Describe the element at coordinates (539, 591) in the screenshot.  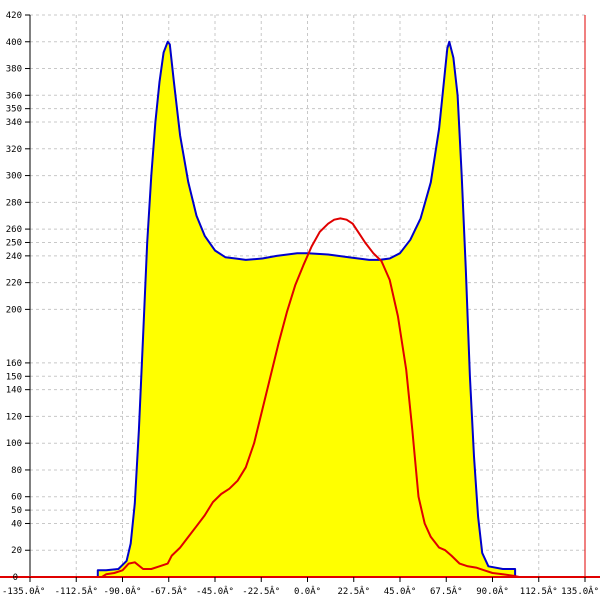
I see `x-tick-label: 112.5Â°` at that location.